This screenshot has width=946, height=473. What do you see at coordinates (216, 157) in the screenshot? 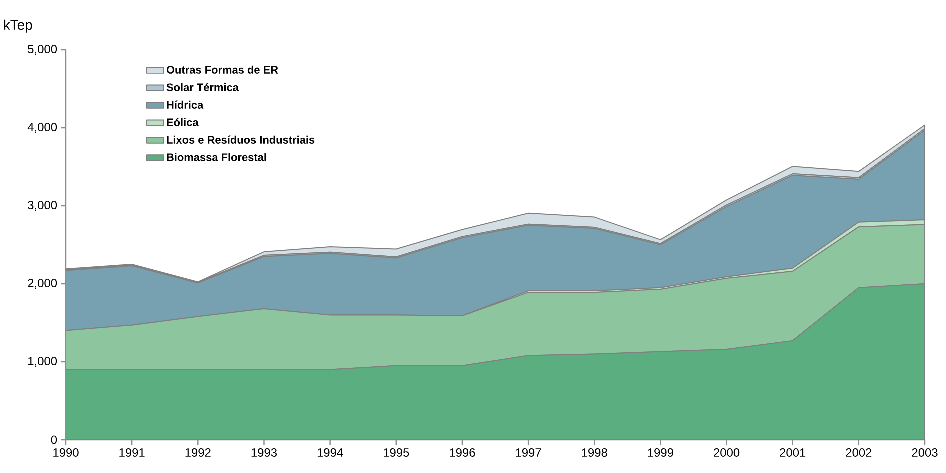
I see `legend-label: Biomassa Florestal` at bounding box center [216, 157].